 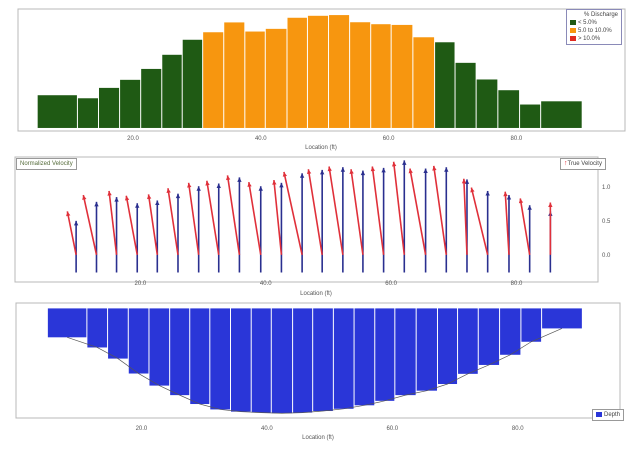 I want to click on y-tick-label: 1.0, so click(x=606, y=188).